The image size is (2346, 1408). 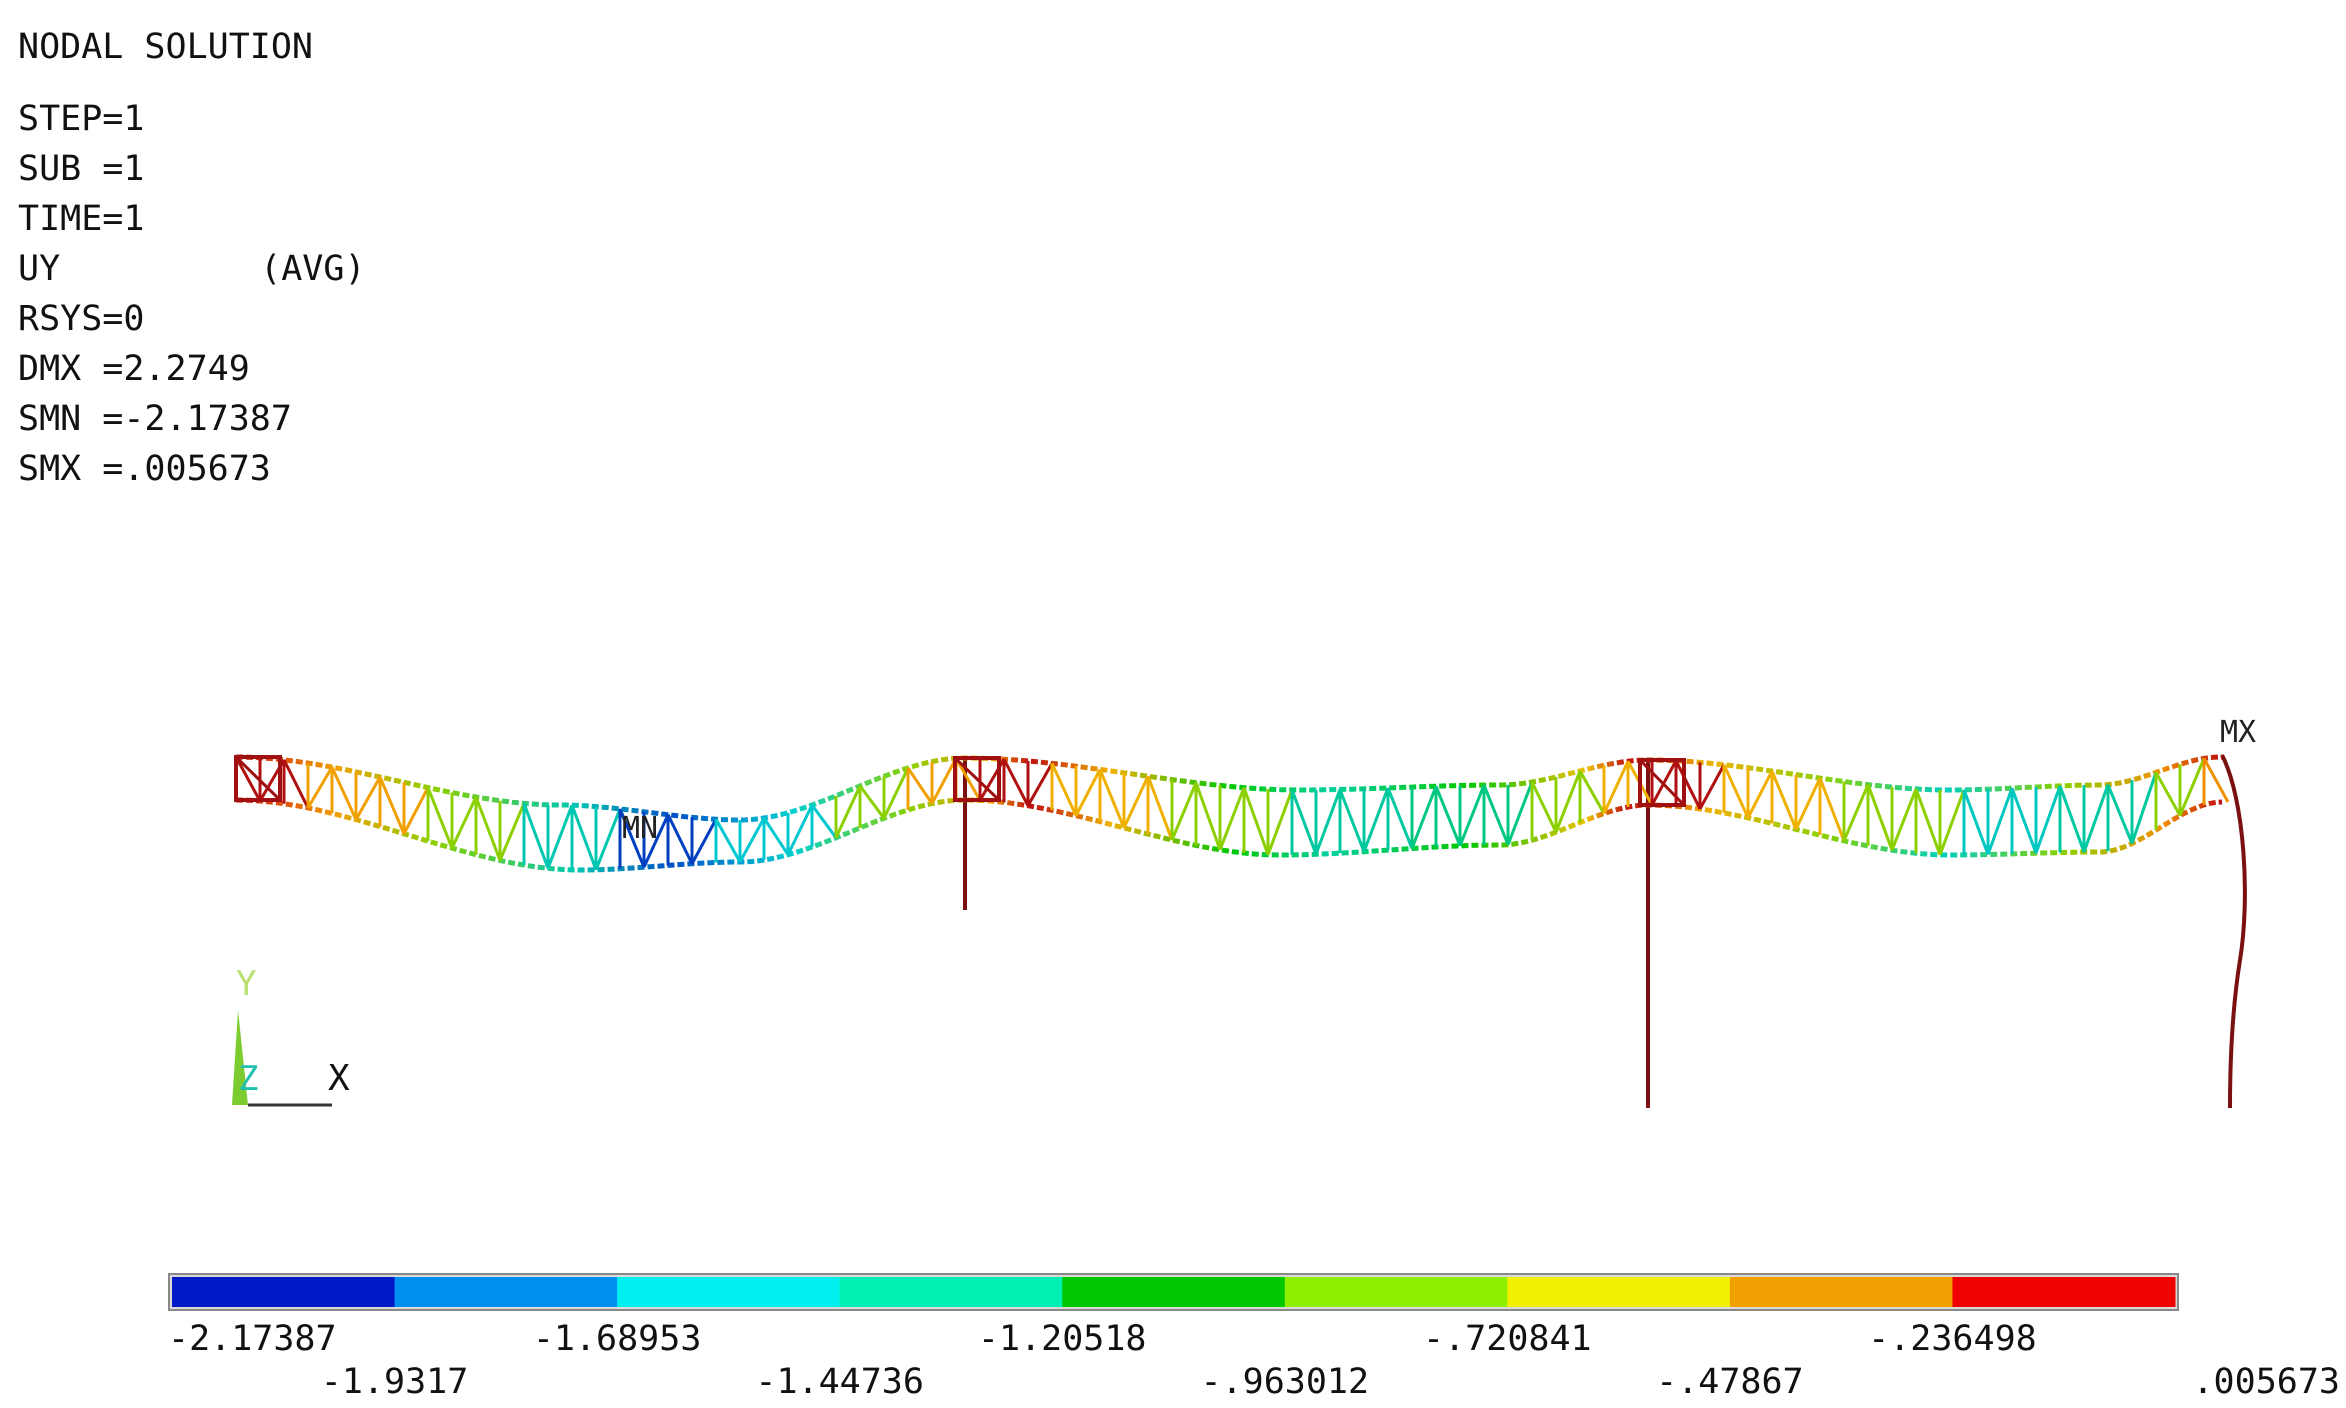 What do you see at coordinates (2238, 732) in the screenshot?
I see `max-marker: MX` at bounding box center [2238, 732].